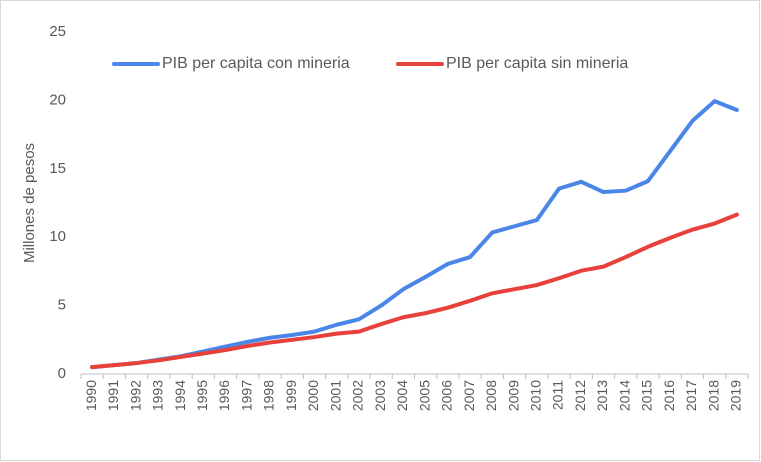 This screenshot has width=761, height=462. What do you see at coordinates (91, 395) in the screenshot?
I see `x-tick-label: 1990` at bounding box center [91, 395].